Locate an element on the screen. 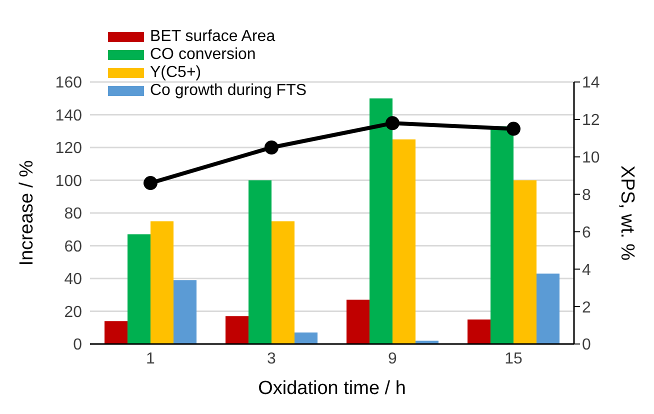 The width and height of the screenshot is (654, 414). y-tick-label: 40 is located at coordinates (73, 279).